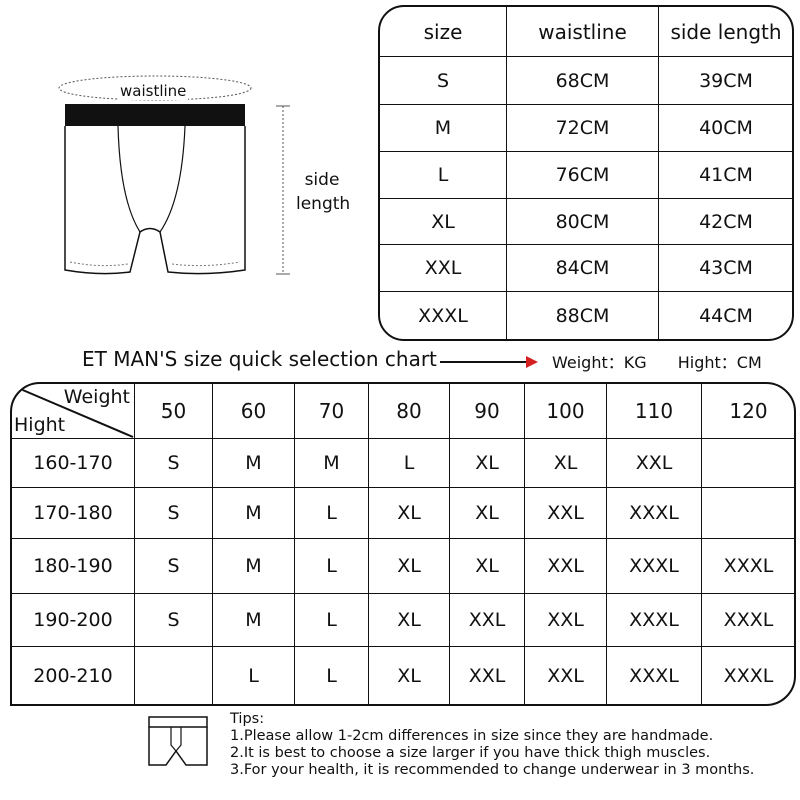 This screenshot has width=800, height=800. I want to click on height-cell: 170-180, so click(73, 513).